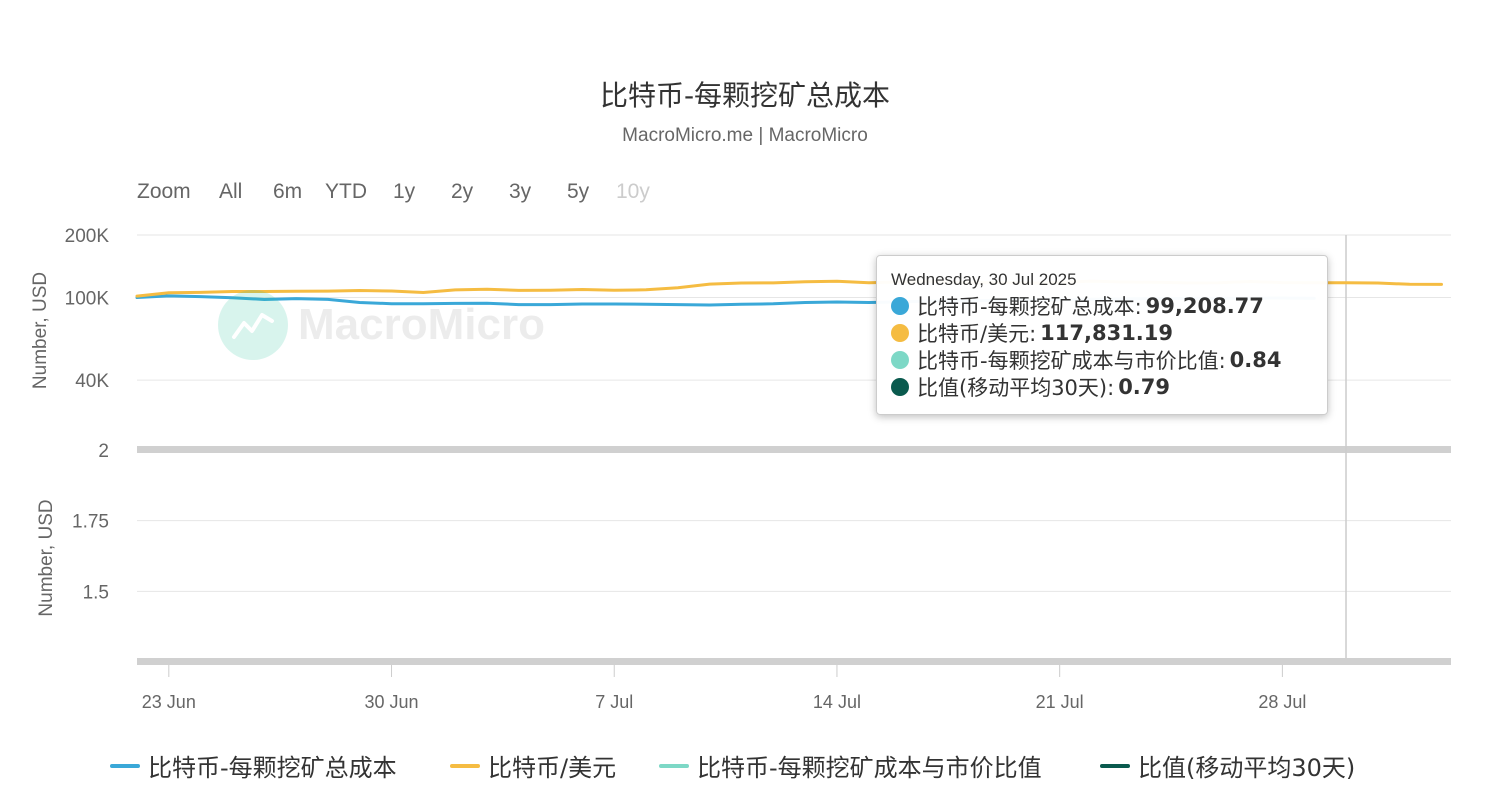 The height and width of the screenshot is (807, 1490). What do you see at coordinates (1060, 702) in the screenshot?
I see `x-tick-label: 21 Jul` at bounding box center [1060, 702].